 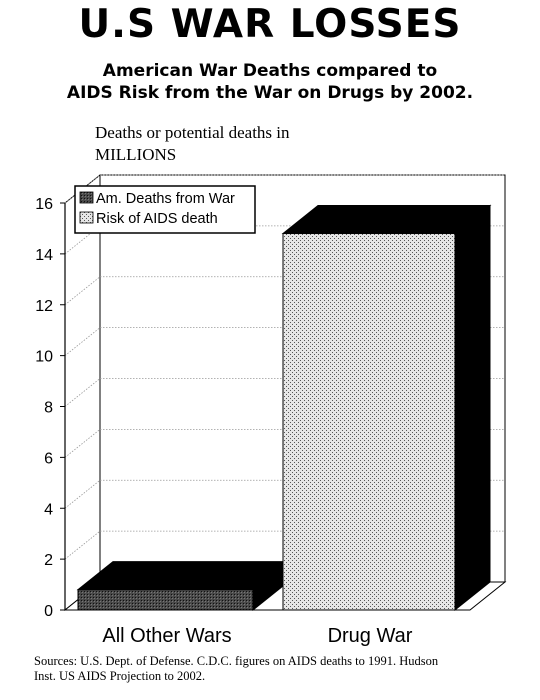 What do you see at coordinates (48, 560) in the screenshot?
I see `y-tick-label: 2` at bounding box center [48, 560].